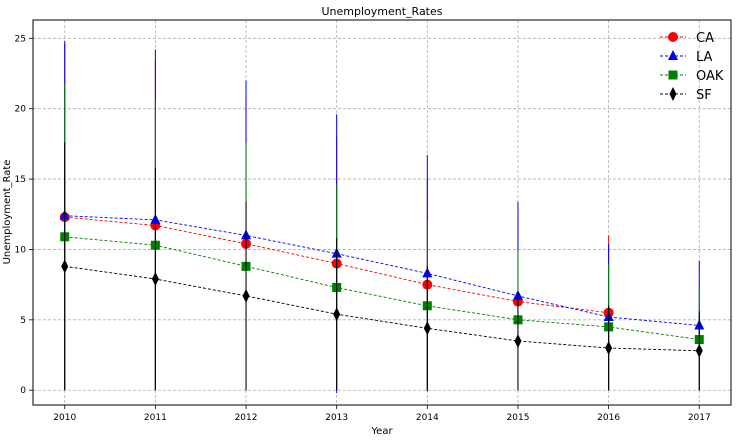 The image size is (743, 443). What do you see at coordinates (21, 110) in the screenshot?
I see `y-tick-label: 20` at bounding box center [21, 110].